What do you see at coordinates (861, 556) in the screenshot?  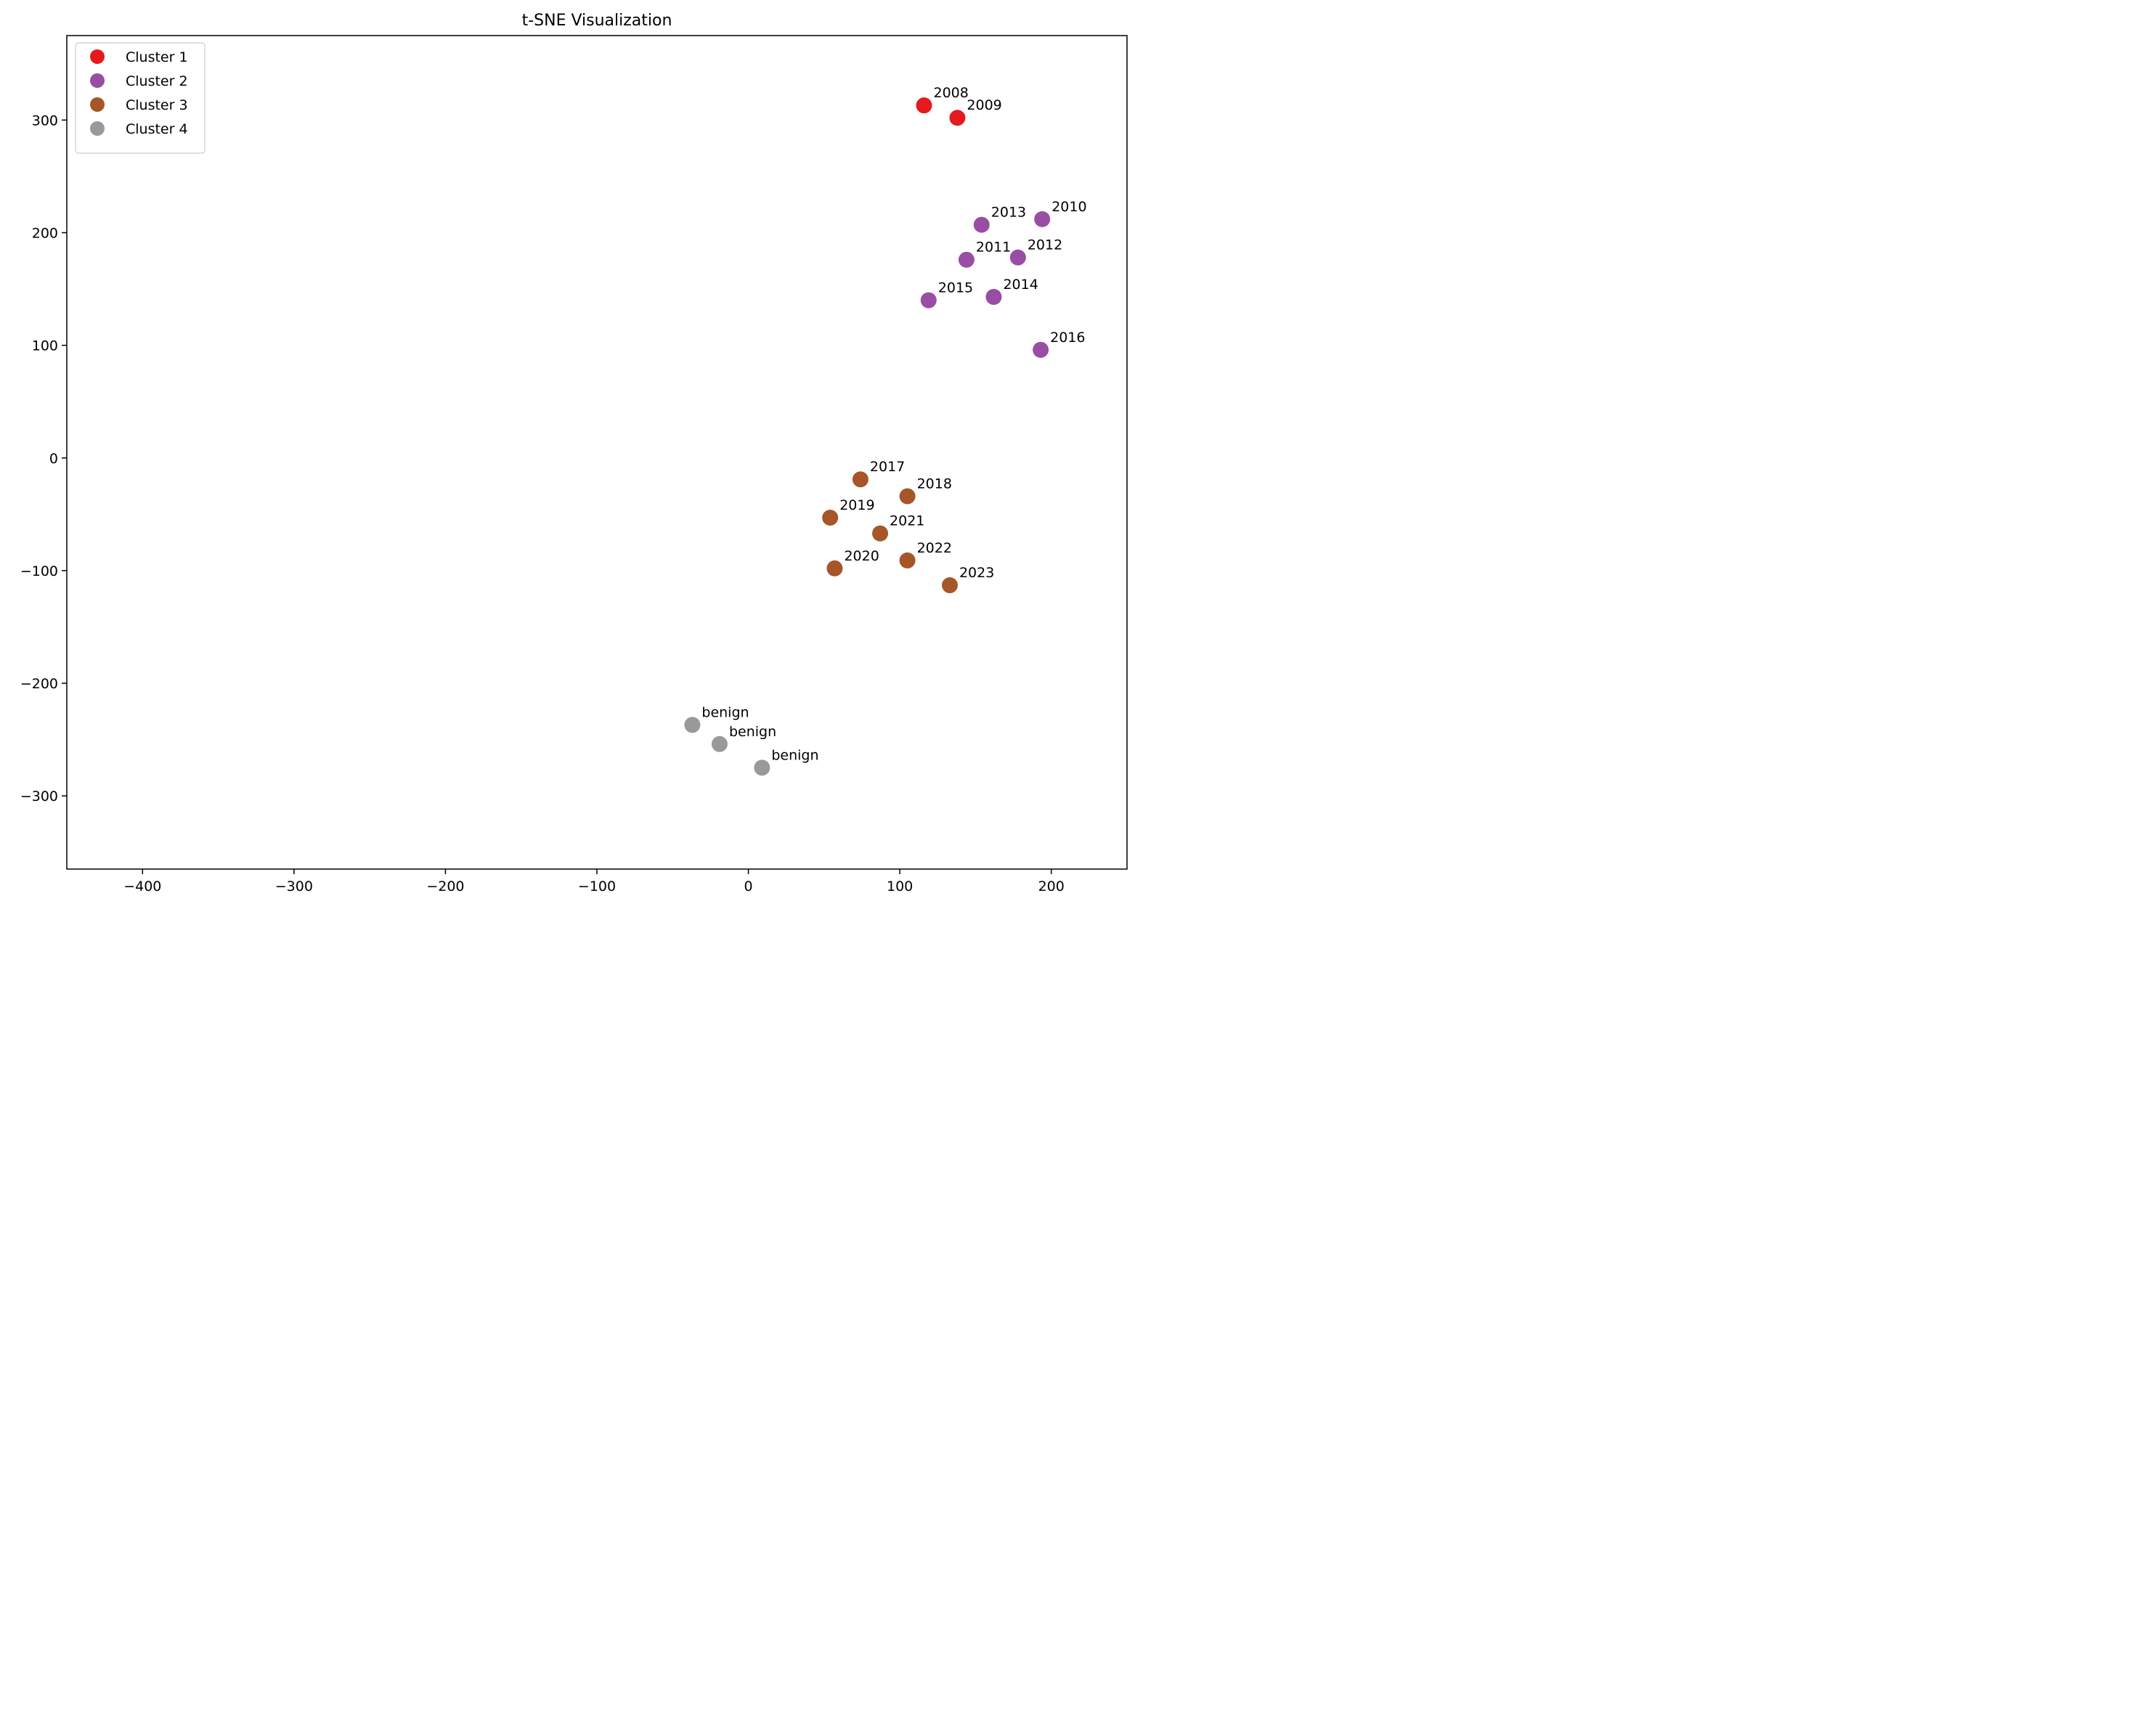 I see `point-label: 2020` at bounding box center [861, 556].